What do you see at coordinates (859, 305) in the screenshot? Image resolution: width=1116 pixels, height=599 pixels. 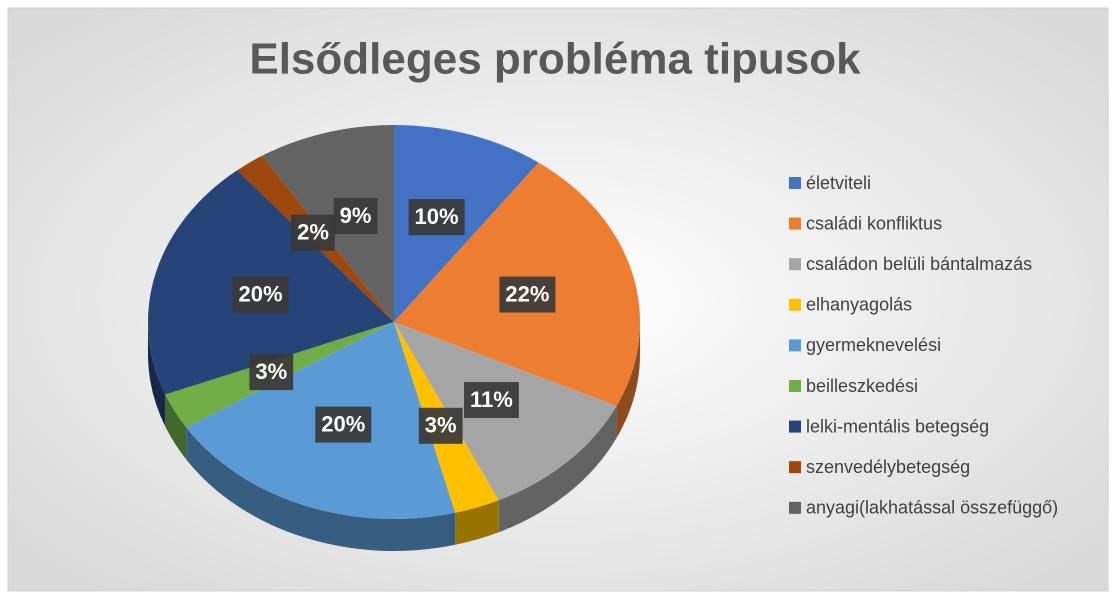 I see `legend-label: elhanyagolás` at bounding box center [859, 305].